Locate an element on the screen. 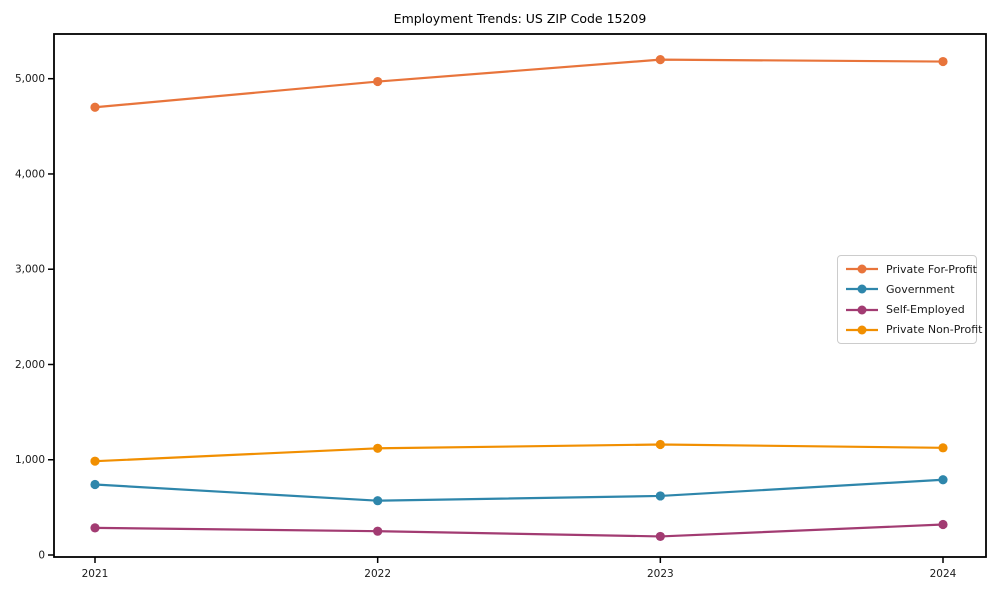 Image resolution: width=1000 pixels, height=600 pixels. data-point-private-non-profit-2024 is located at coordinates (943, 448).